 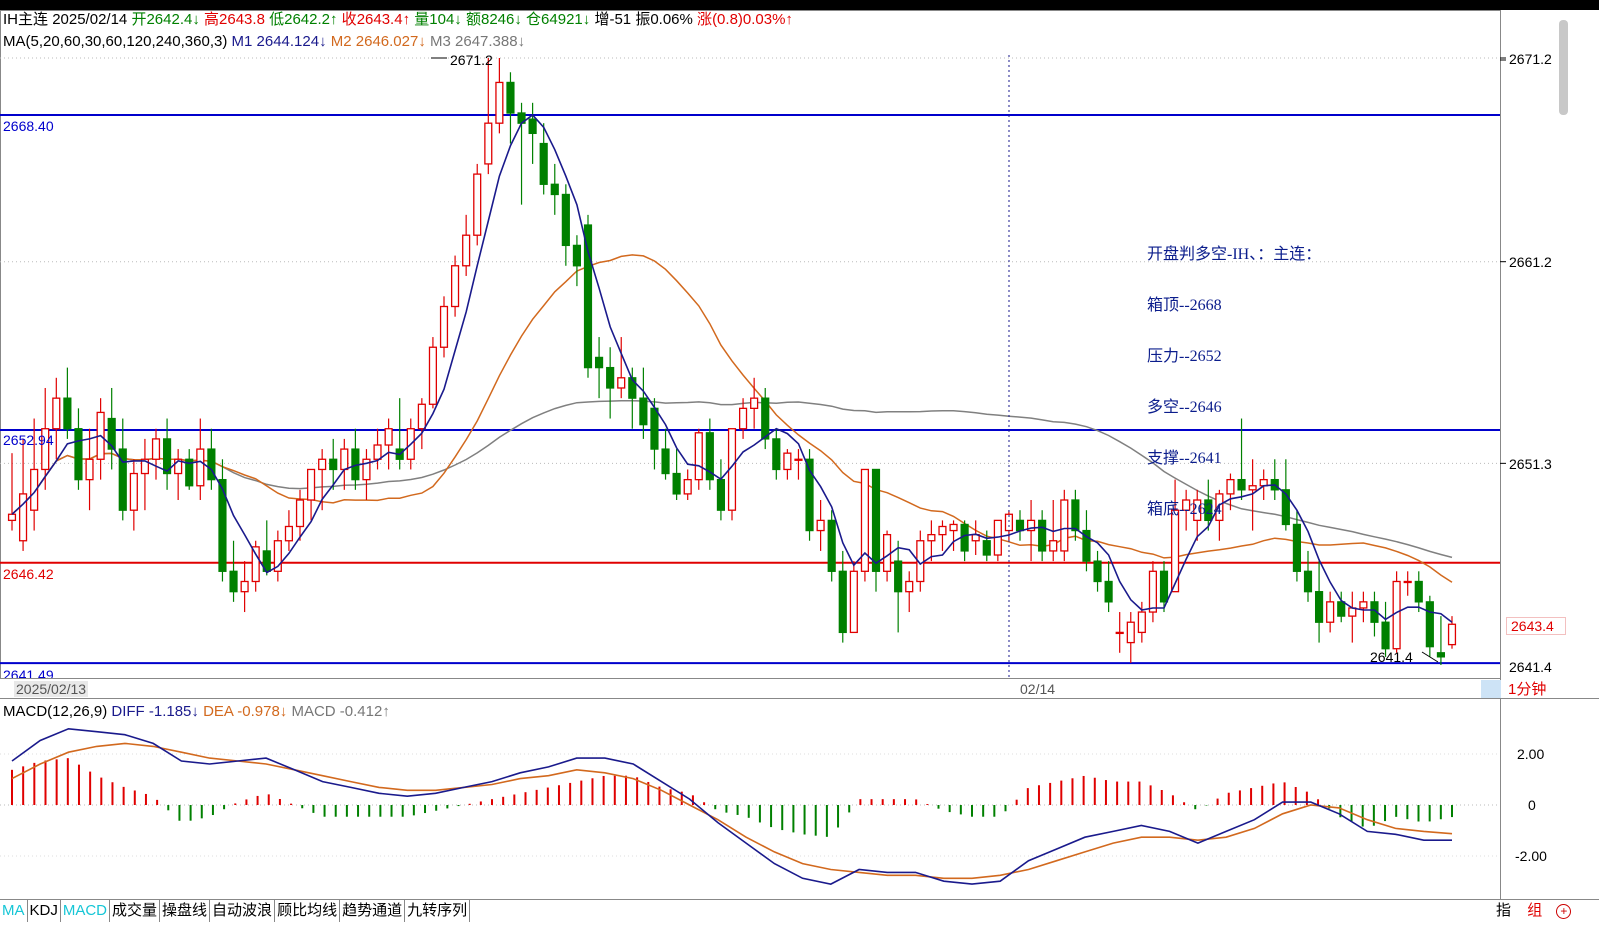 I want to click on tab-trend-channel: 趋势通道, so click(x=373, y=911).